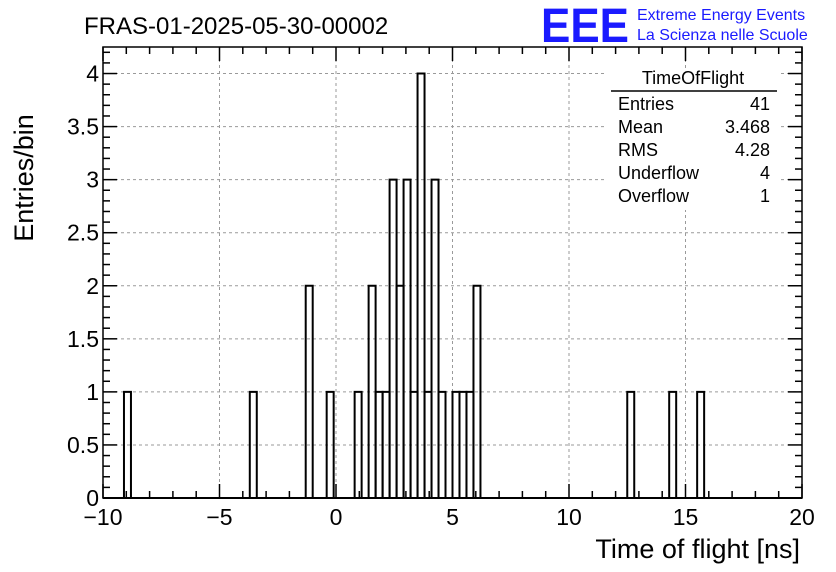  What do you see at coordinates (92, 392) in the screenshot?
I see `y-tick-label: 1` at bounding box center [92, 392].